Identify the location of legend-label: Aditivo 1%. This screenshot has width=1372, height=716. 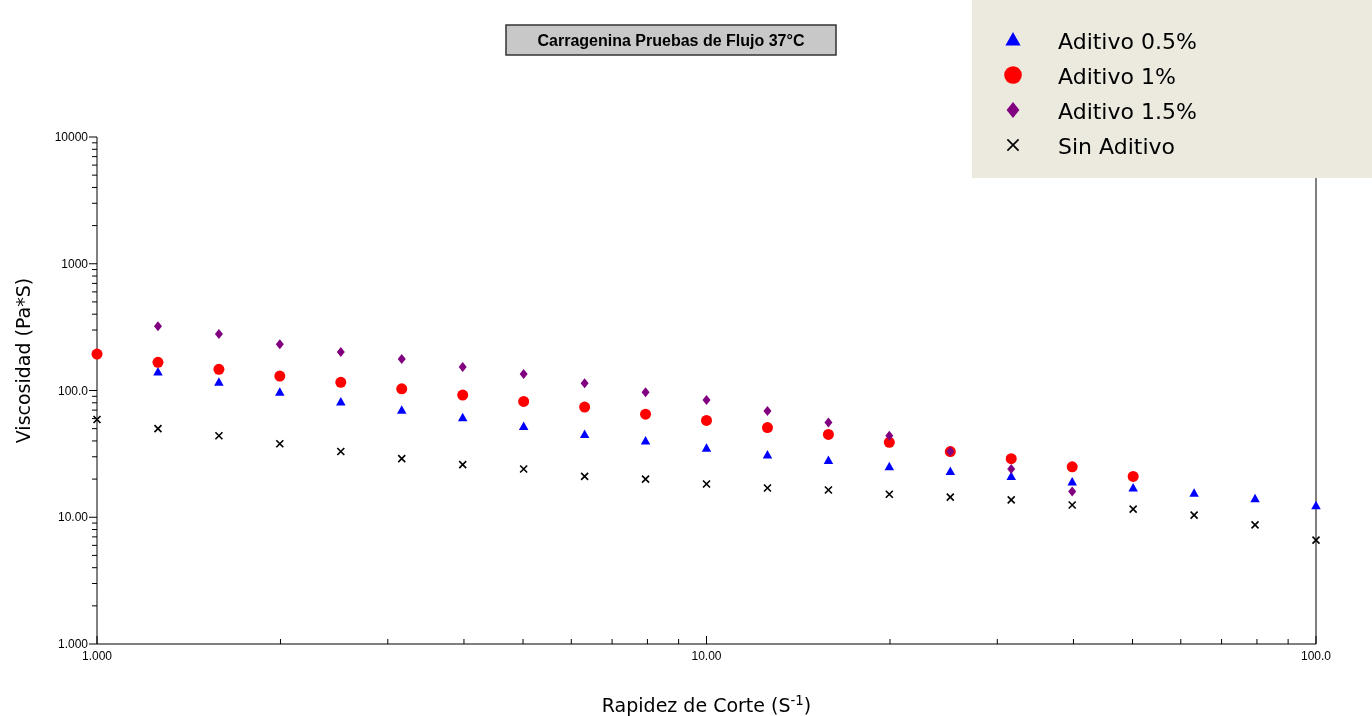
(1117, 76).